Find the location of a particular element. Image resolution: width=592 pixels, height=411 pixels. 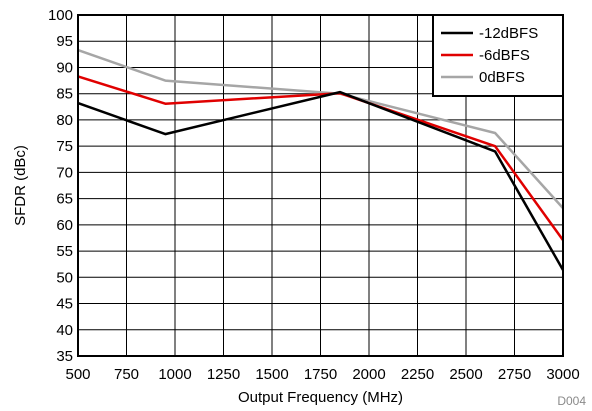

y-tick-label: 95 is located at coordinates (64, 41).